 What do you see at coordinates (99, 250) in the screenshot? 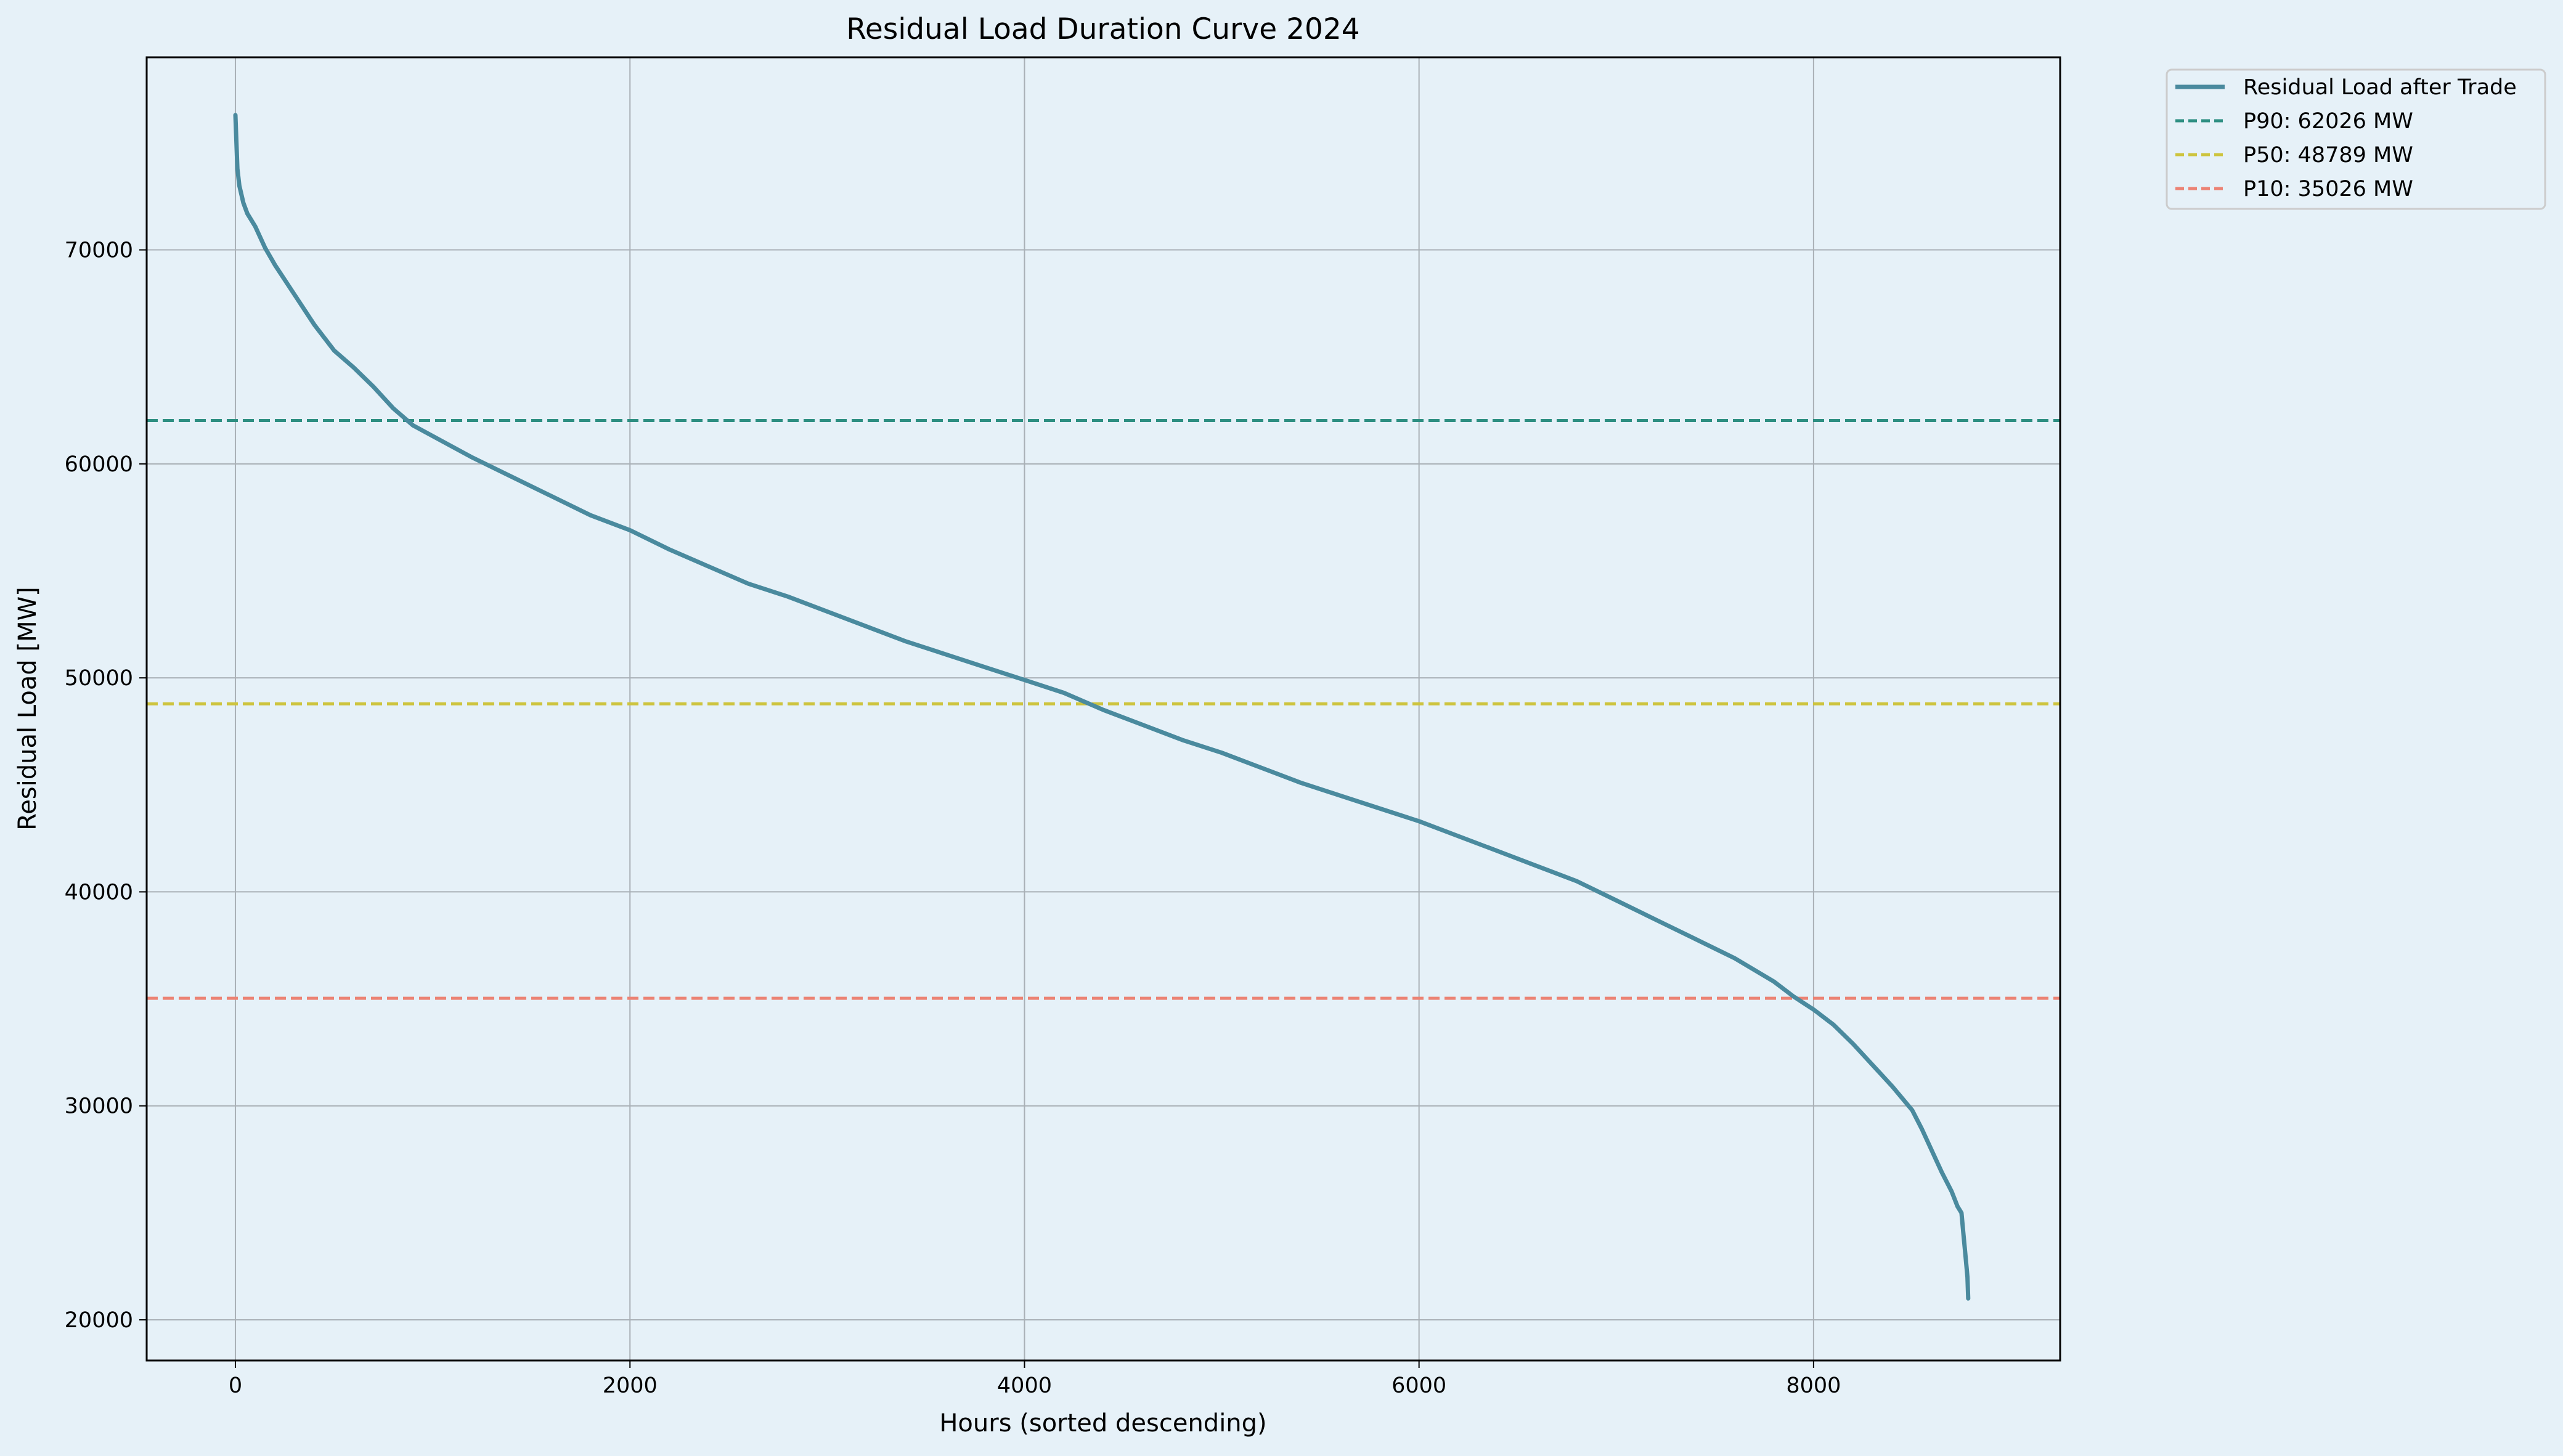
I see `y-tick-label: 70000` at bounding box center [99, 250].